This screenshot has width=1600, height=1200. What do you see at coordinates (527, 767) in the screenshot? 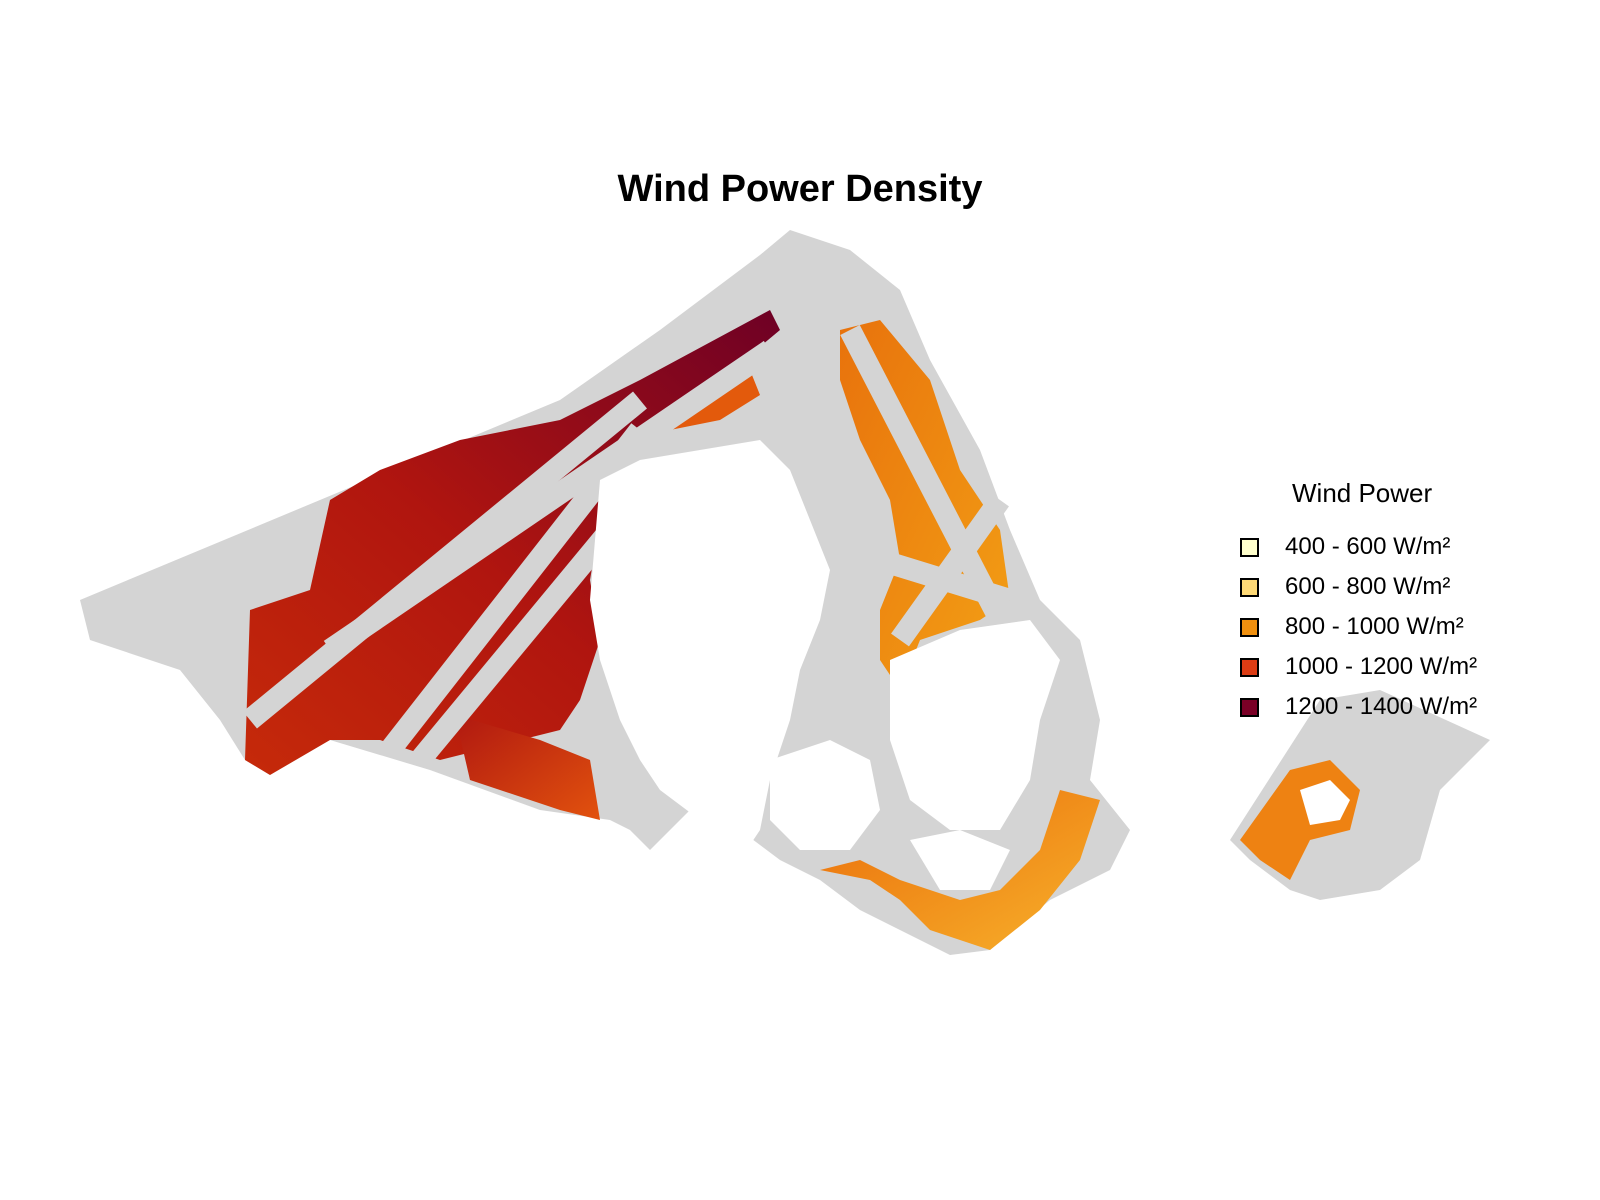
I see `wind-zone-west-coast` at bounding box center [527, 767].